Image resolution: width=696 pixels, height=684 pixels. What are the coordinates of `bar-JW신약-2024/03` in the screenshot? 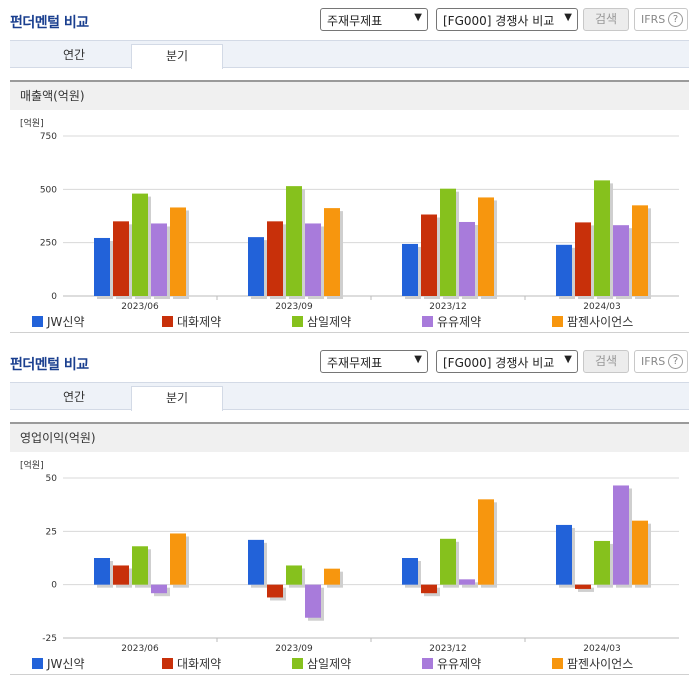 It's located at (564, 554).